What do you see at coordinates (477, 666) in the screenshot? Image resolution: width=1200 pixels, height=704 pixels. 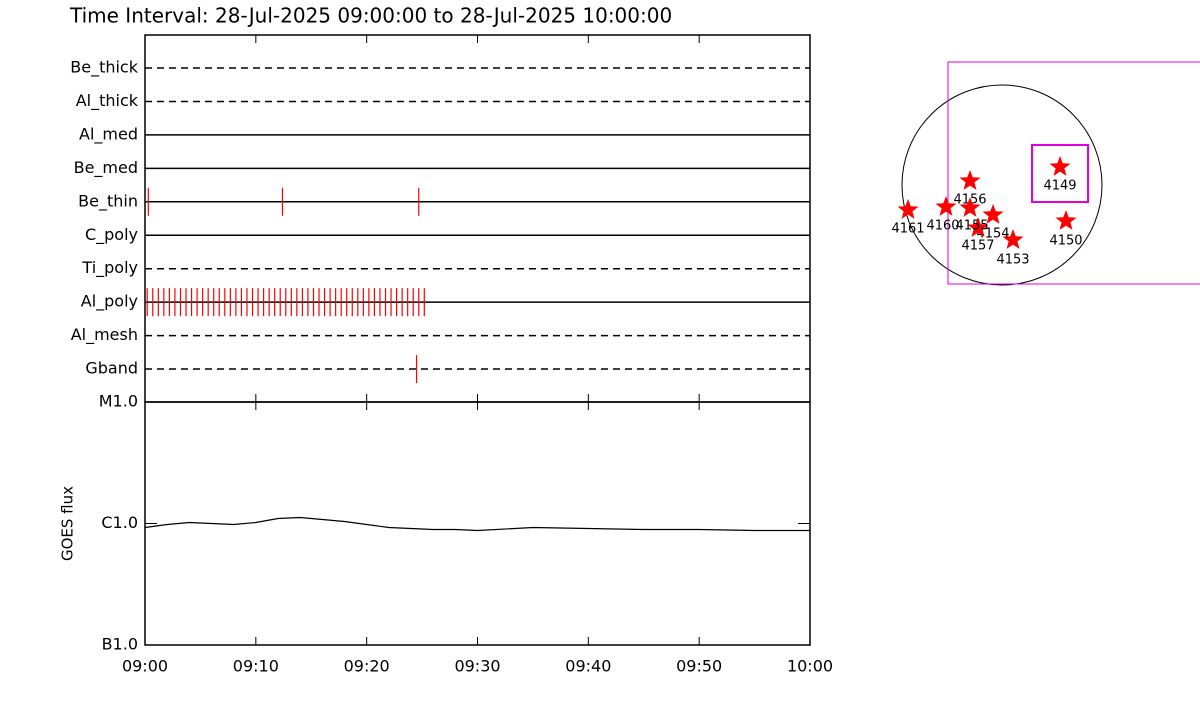 I see `x-tick-label: 09:30` at bounding box center [477, 666].